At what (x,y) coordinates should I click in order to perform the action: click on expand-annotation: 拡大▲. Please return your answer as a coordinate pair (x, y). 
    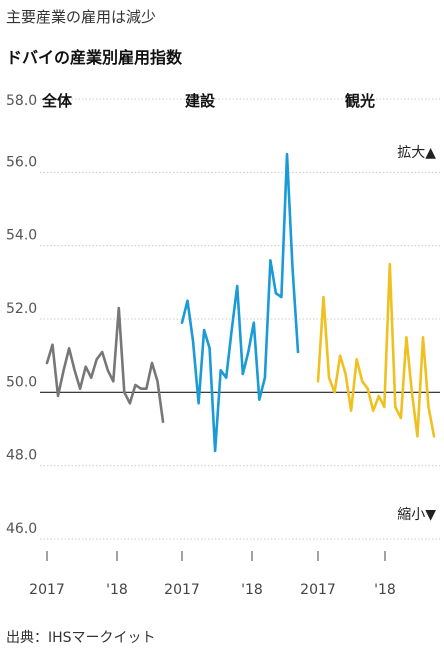
    Looking at the image, I should click on (416, 153).